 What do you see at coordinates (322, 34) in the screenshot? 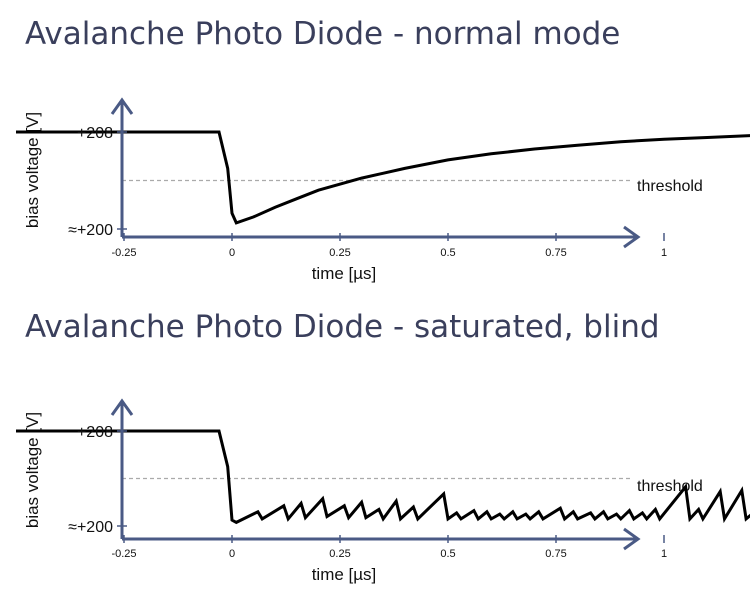
I see `chart-title: Avalanche Photo Diode - normal mode` at bounding box center [322, 34].